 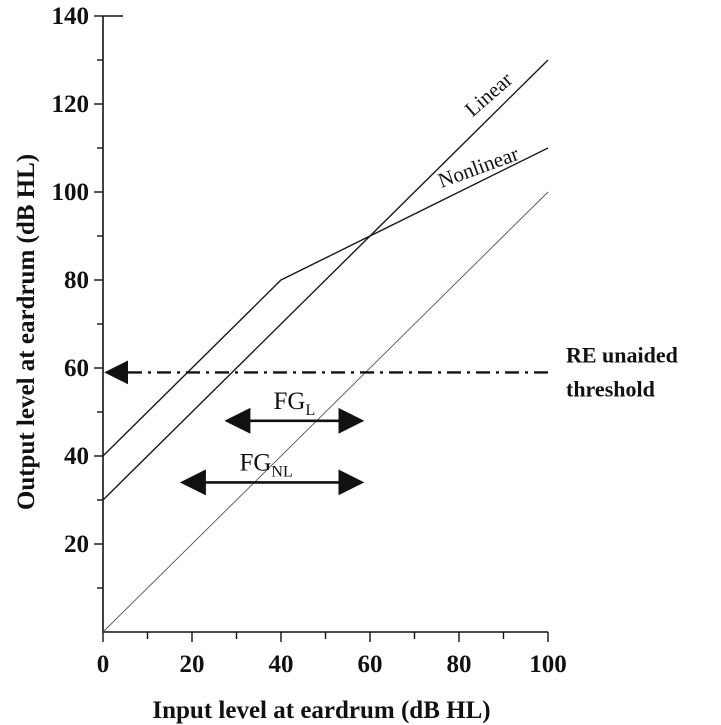 I want to click on threshold-label-line2: threshold, so click(x=610, y=388).